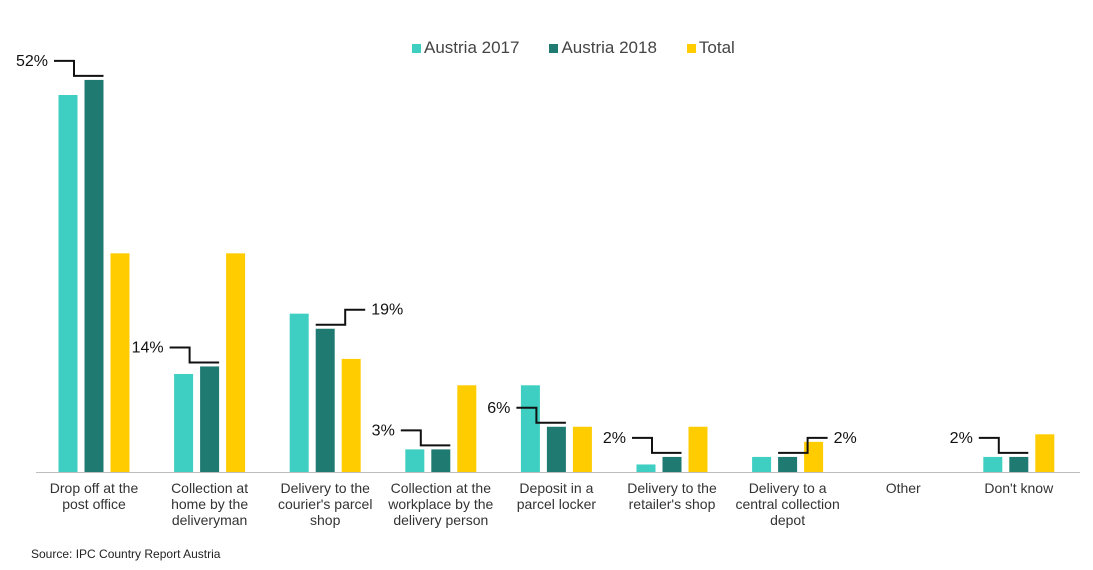 This screenshot has height=570, width=1093. Describe the element at coordinates (556, 488) in the screenshot. I see `category-label-4-line-0: Deposit in a` at that location.